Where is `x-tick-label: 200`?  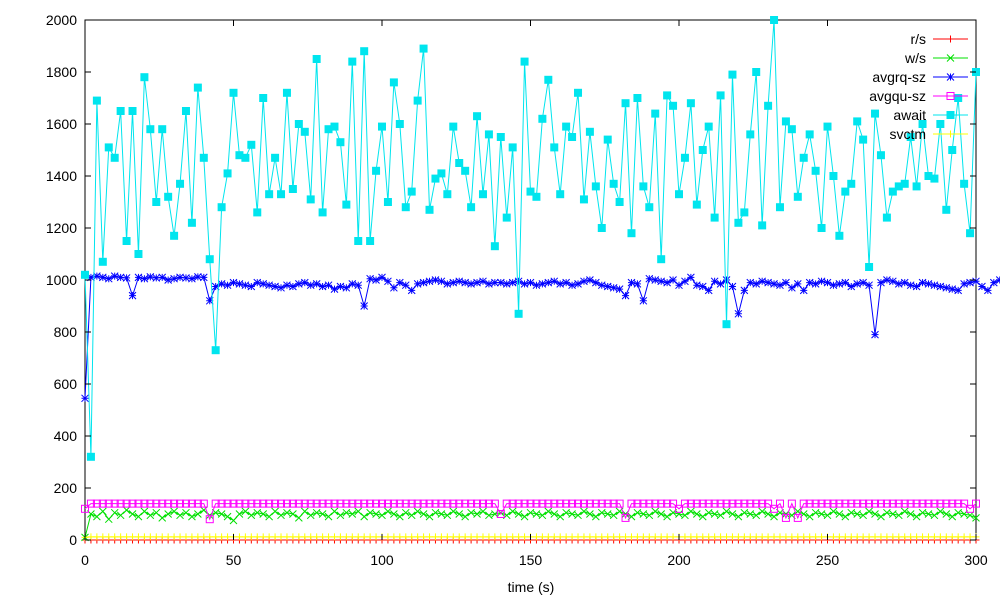 x-tick-label: 200 is located at coordinates (679, 560).